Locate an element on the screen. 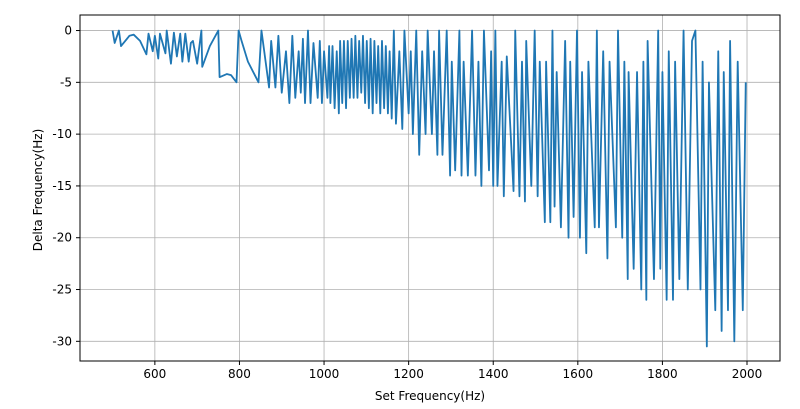  x-tick-label: 1400 is located at coordinates (493, 374).